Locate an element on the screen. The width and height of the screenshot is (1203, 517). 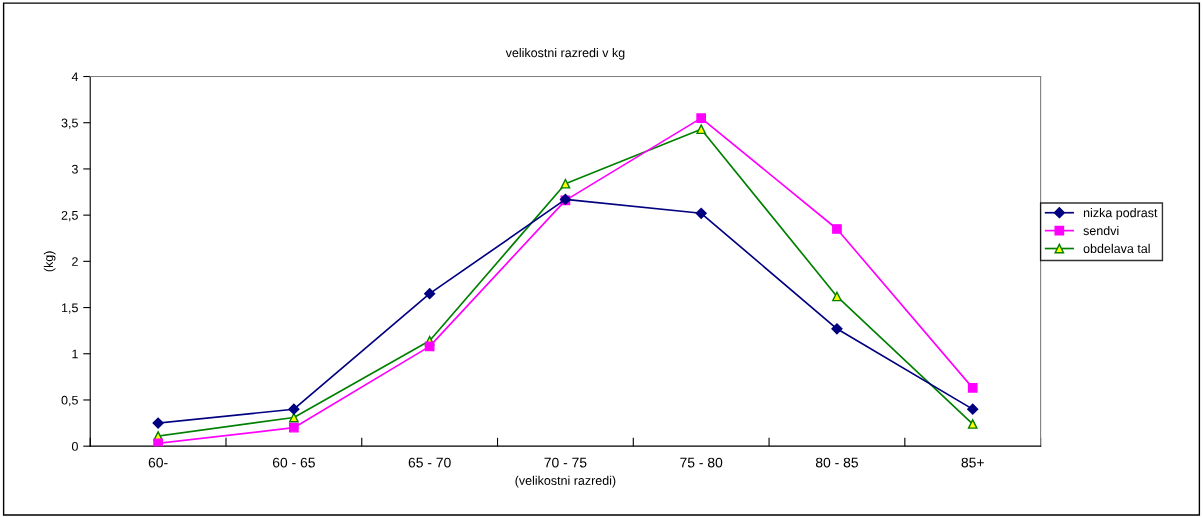
legend-label: obdelava tal is located at coordinates (1116, 248).